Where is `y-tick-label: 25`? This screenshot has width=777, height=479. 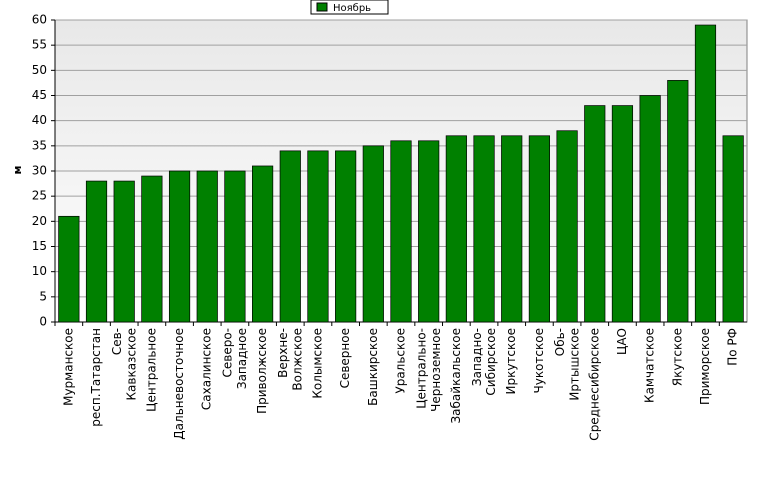 y-tick-label: 25 is located at coordinates (39, 196).